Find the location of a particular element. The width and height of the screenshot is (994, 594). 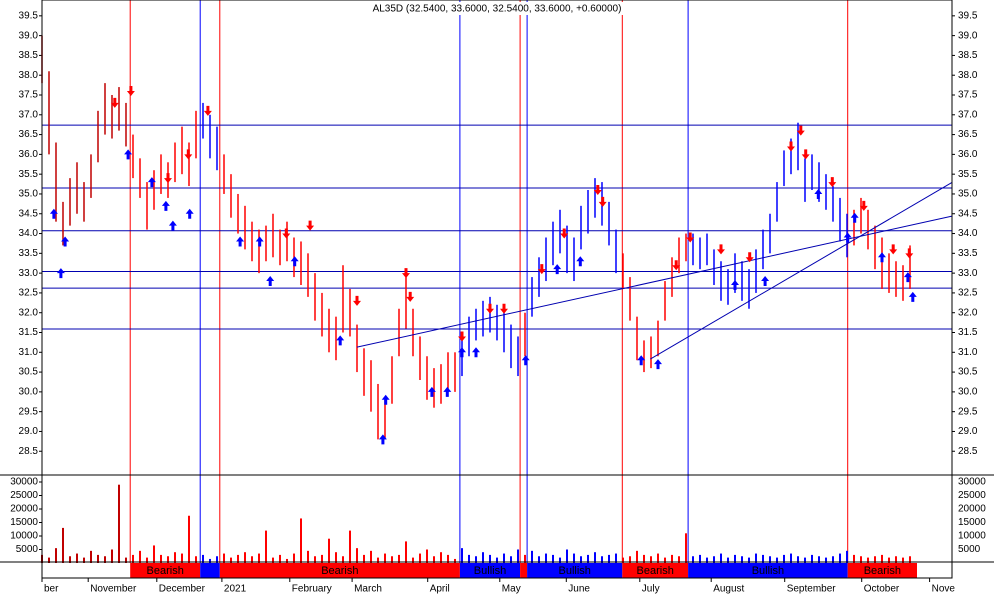

y-tick-label: 33.0 is located at coordinates (968, 273).